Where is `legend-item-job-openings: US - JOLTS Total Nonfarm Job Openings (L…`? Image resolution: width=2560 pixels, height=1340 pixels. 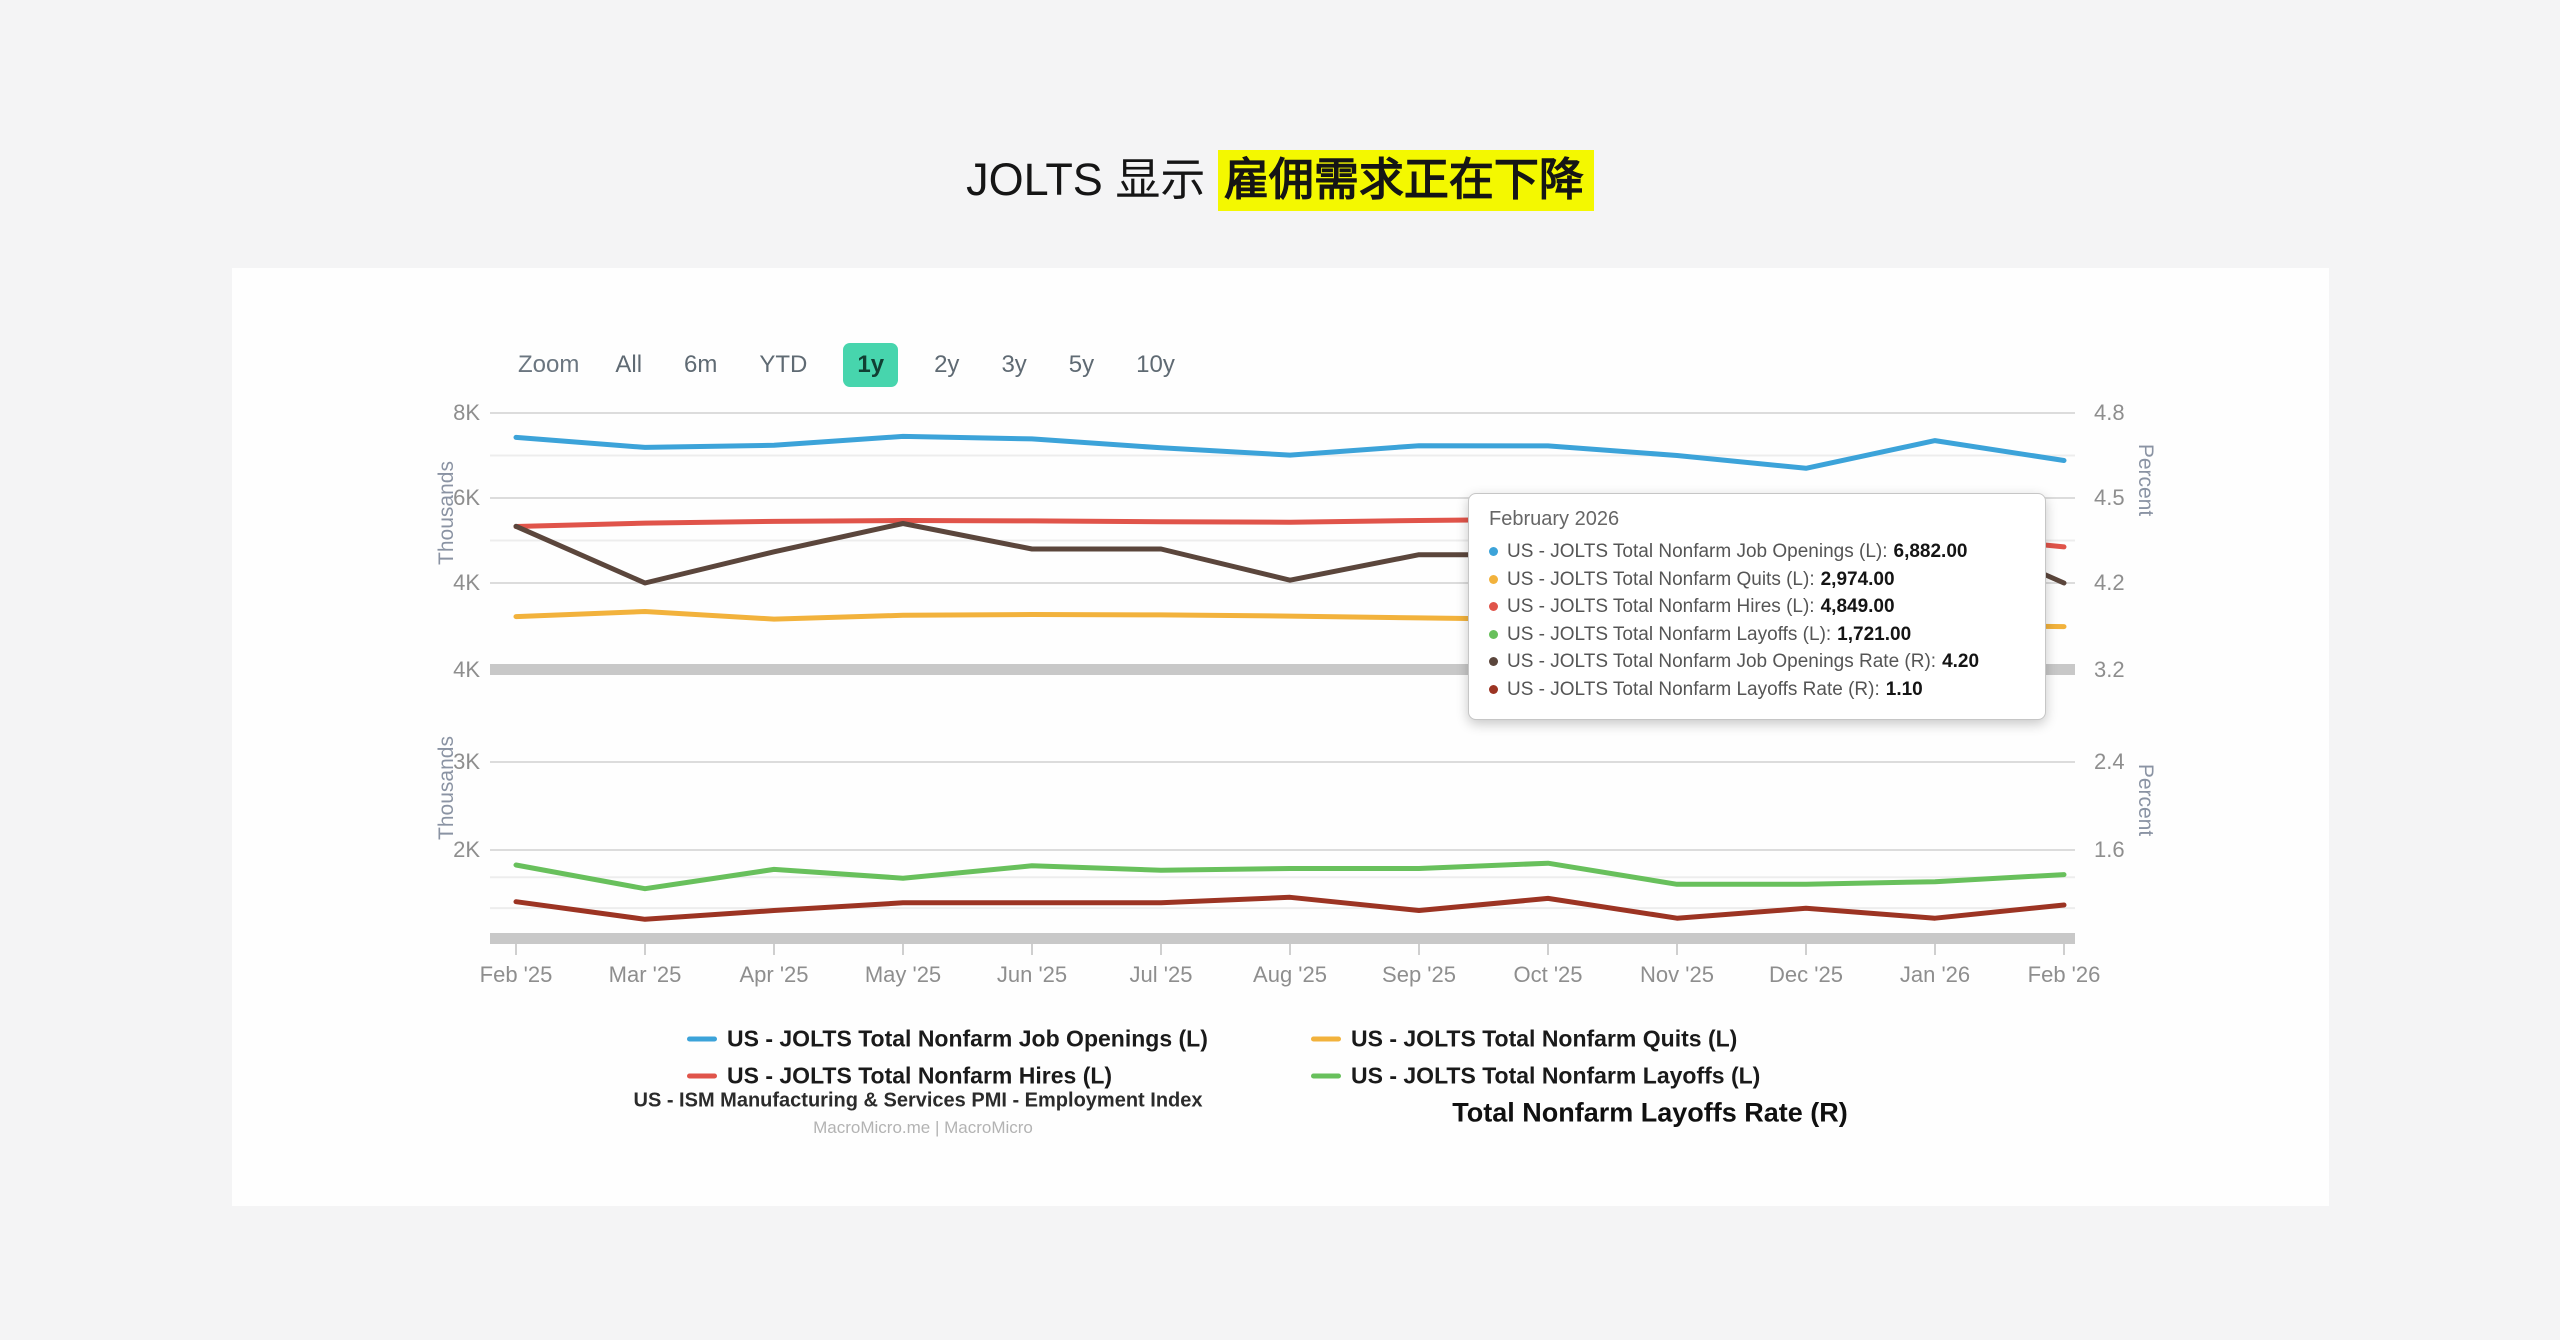 legend-item-job-openings: US - JOLTS Total Nonfarm Job Openings (L… is located at coordinates (947, 1039).